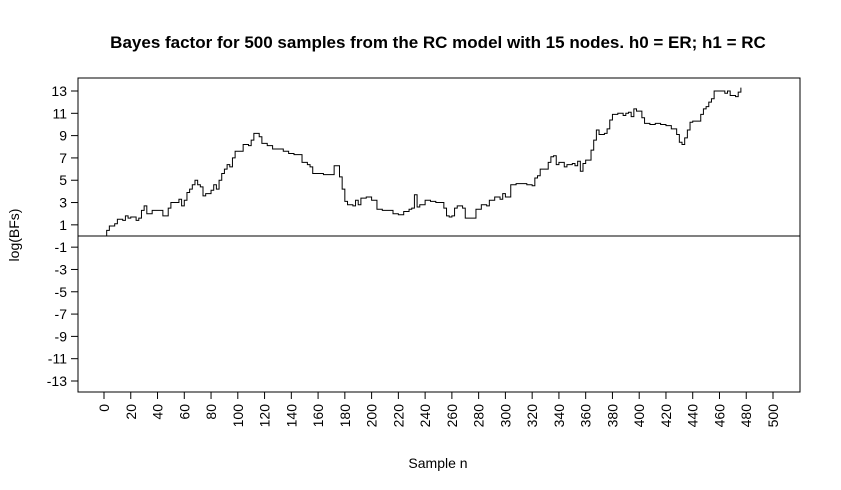 The image size is (841, 490). I want to click on x-tick-label: 100, so click(238, 416).